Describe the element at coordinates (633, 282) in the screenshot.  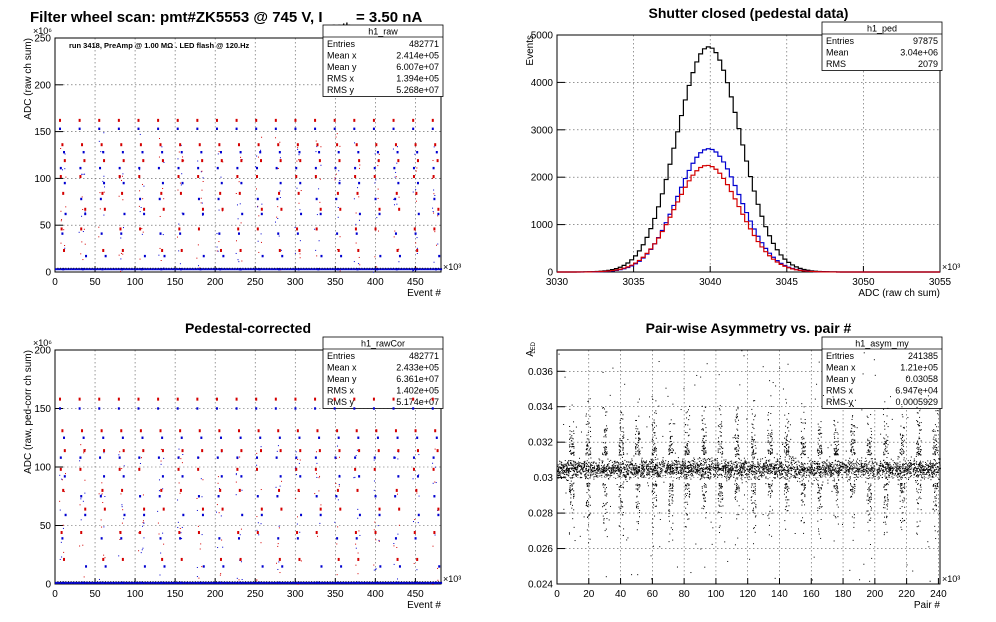
I see `x-tick-label: 3035` at that location.